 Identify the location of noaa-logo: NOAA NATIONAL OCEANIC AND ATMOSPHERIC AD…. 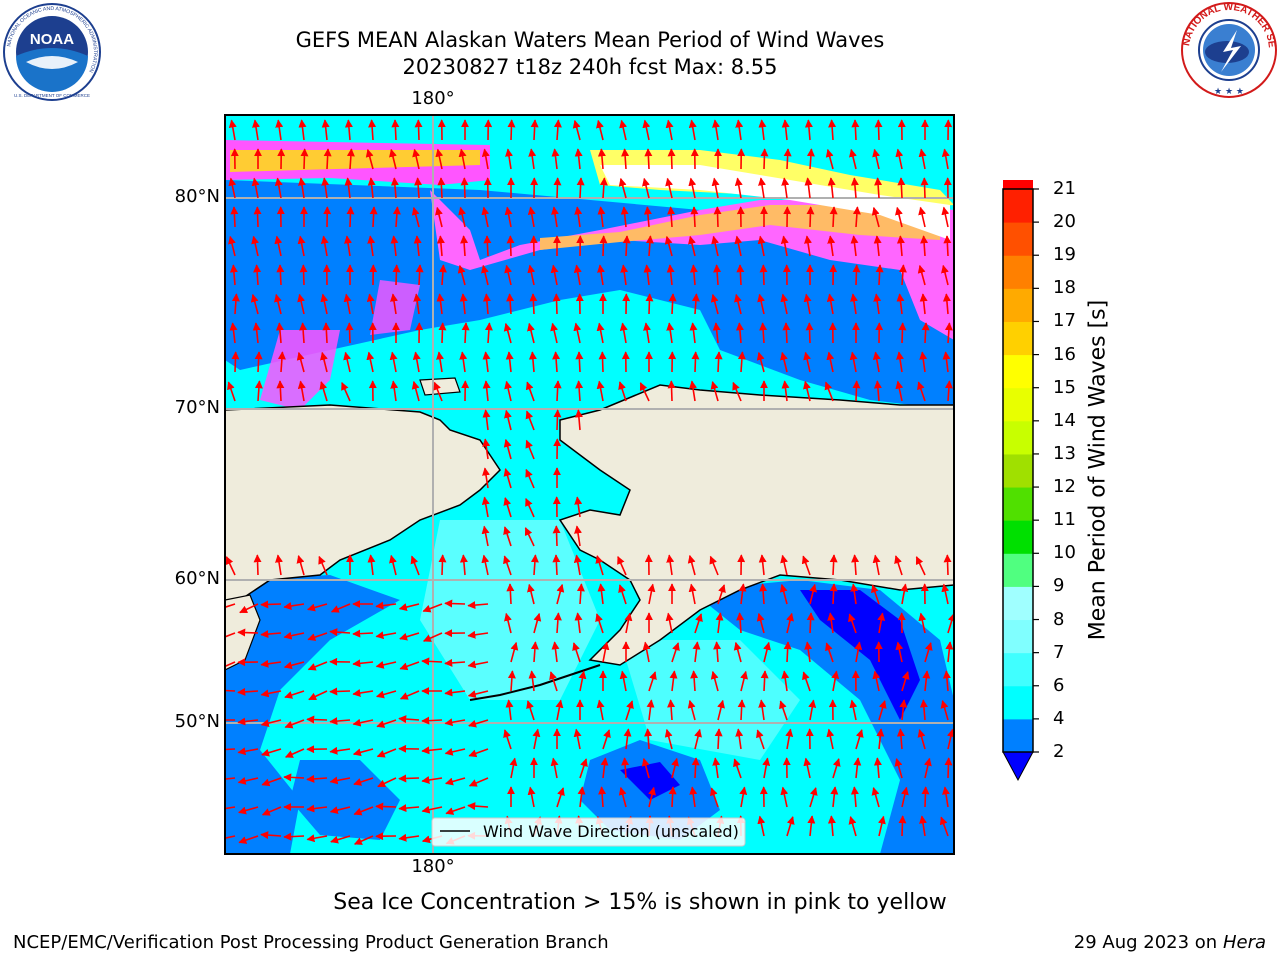
(52, 52).